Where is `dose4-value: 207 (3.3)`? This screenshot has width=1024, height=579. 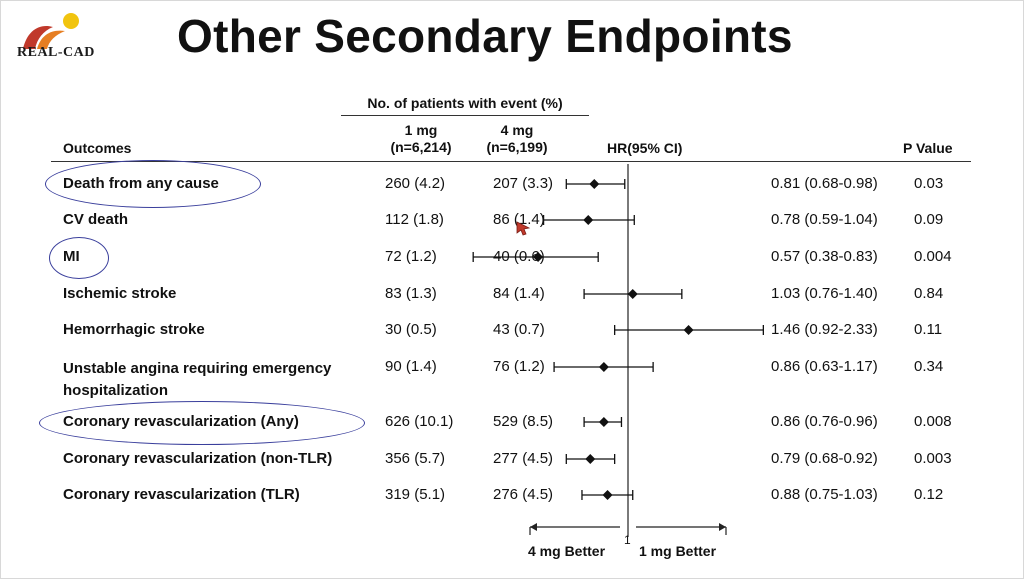 dose4-value: 207 (3.3) is located at coordinates (523, 183).